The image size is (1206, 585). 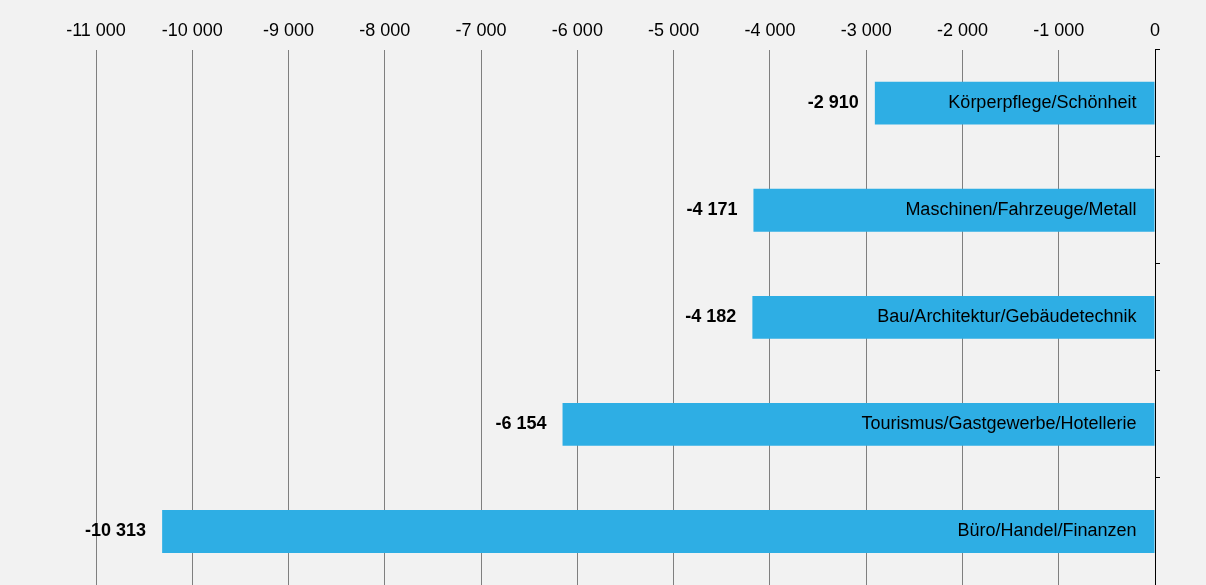 I want to click on x-tick-label: -6 000, so click(x=577, y=29).